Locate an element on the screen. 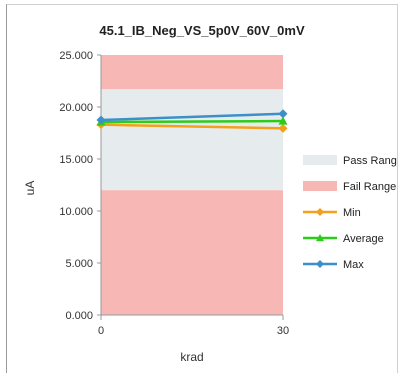 Image resolution: width=407 pixels, height=378 pixels. y-tick-label: 25.000 is located at coordinates (76, 56).